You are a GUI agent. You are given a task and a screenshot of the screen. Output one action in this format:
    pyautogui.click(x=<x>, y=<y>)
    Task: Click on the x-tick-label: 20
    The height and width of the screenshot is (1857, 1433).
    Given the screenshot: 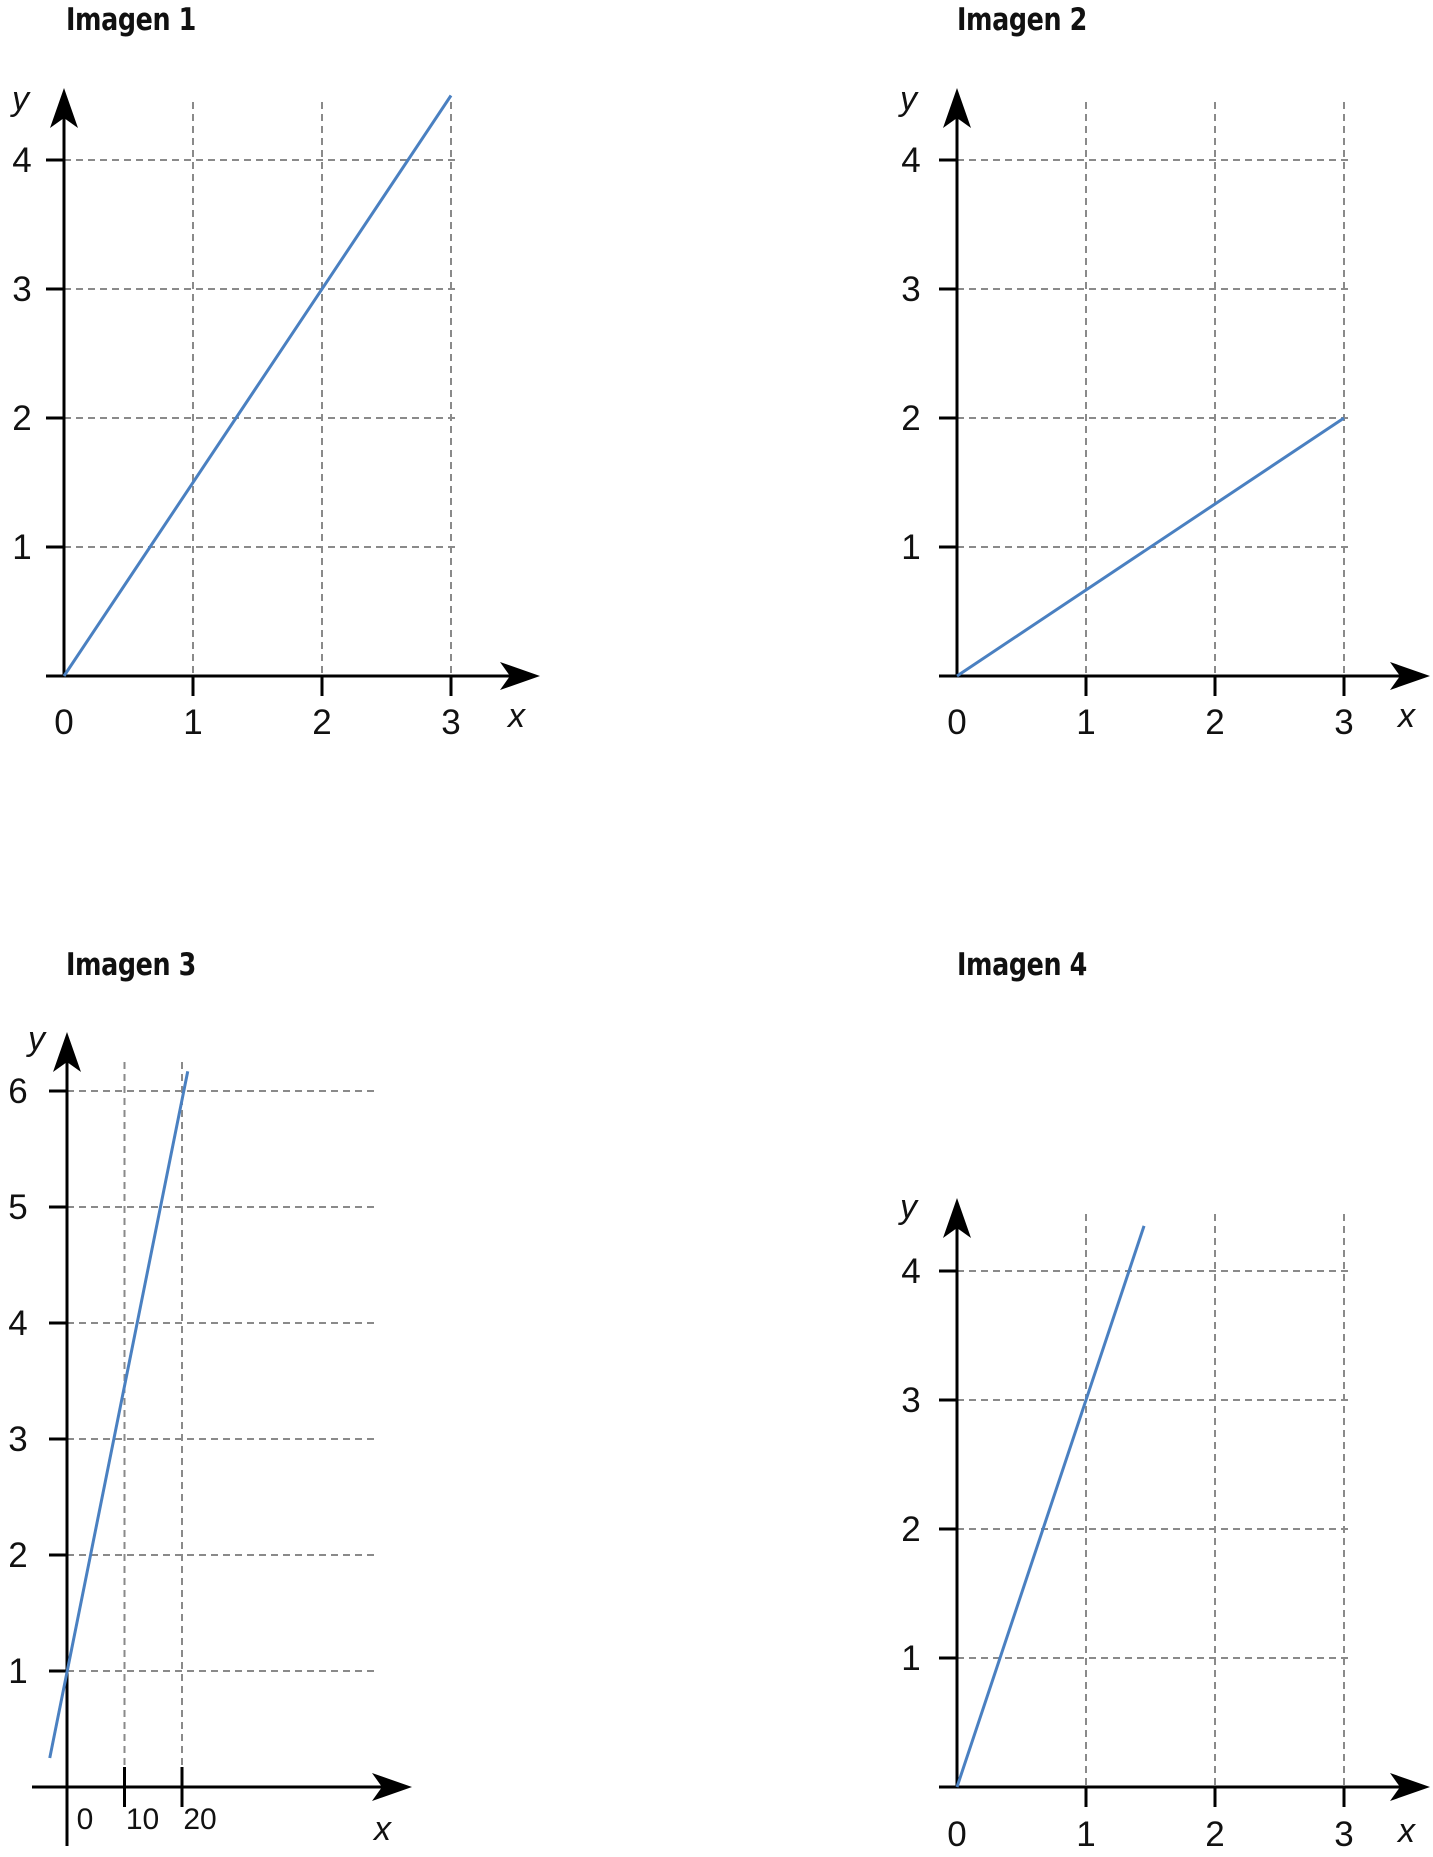 What is the action you would take?
    pyautogui.click(x=199, y=1819)
    